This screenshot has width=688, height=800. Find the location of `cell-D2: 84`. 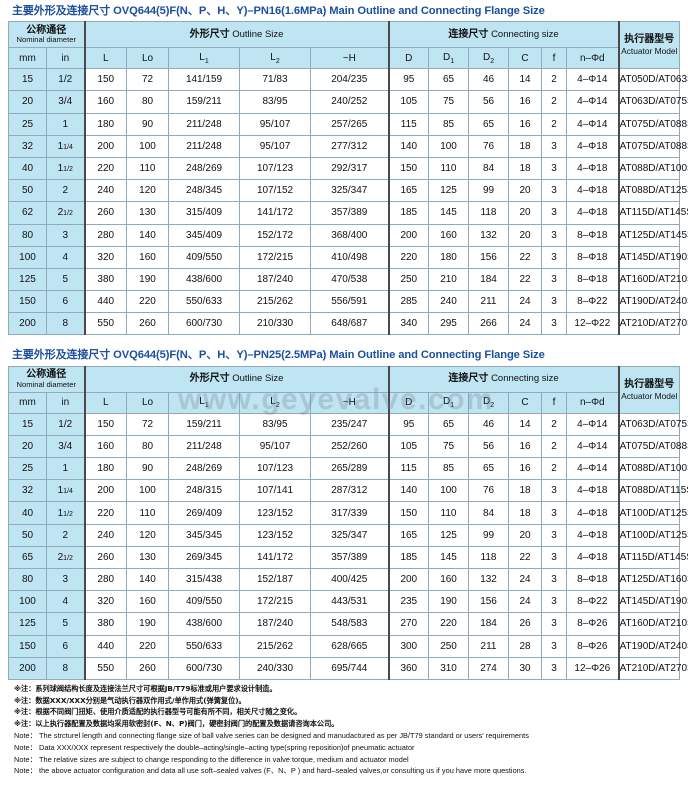

cell-D2: 84 is located at coordinates (489, 513).